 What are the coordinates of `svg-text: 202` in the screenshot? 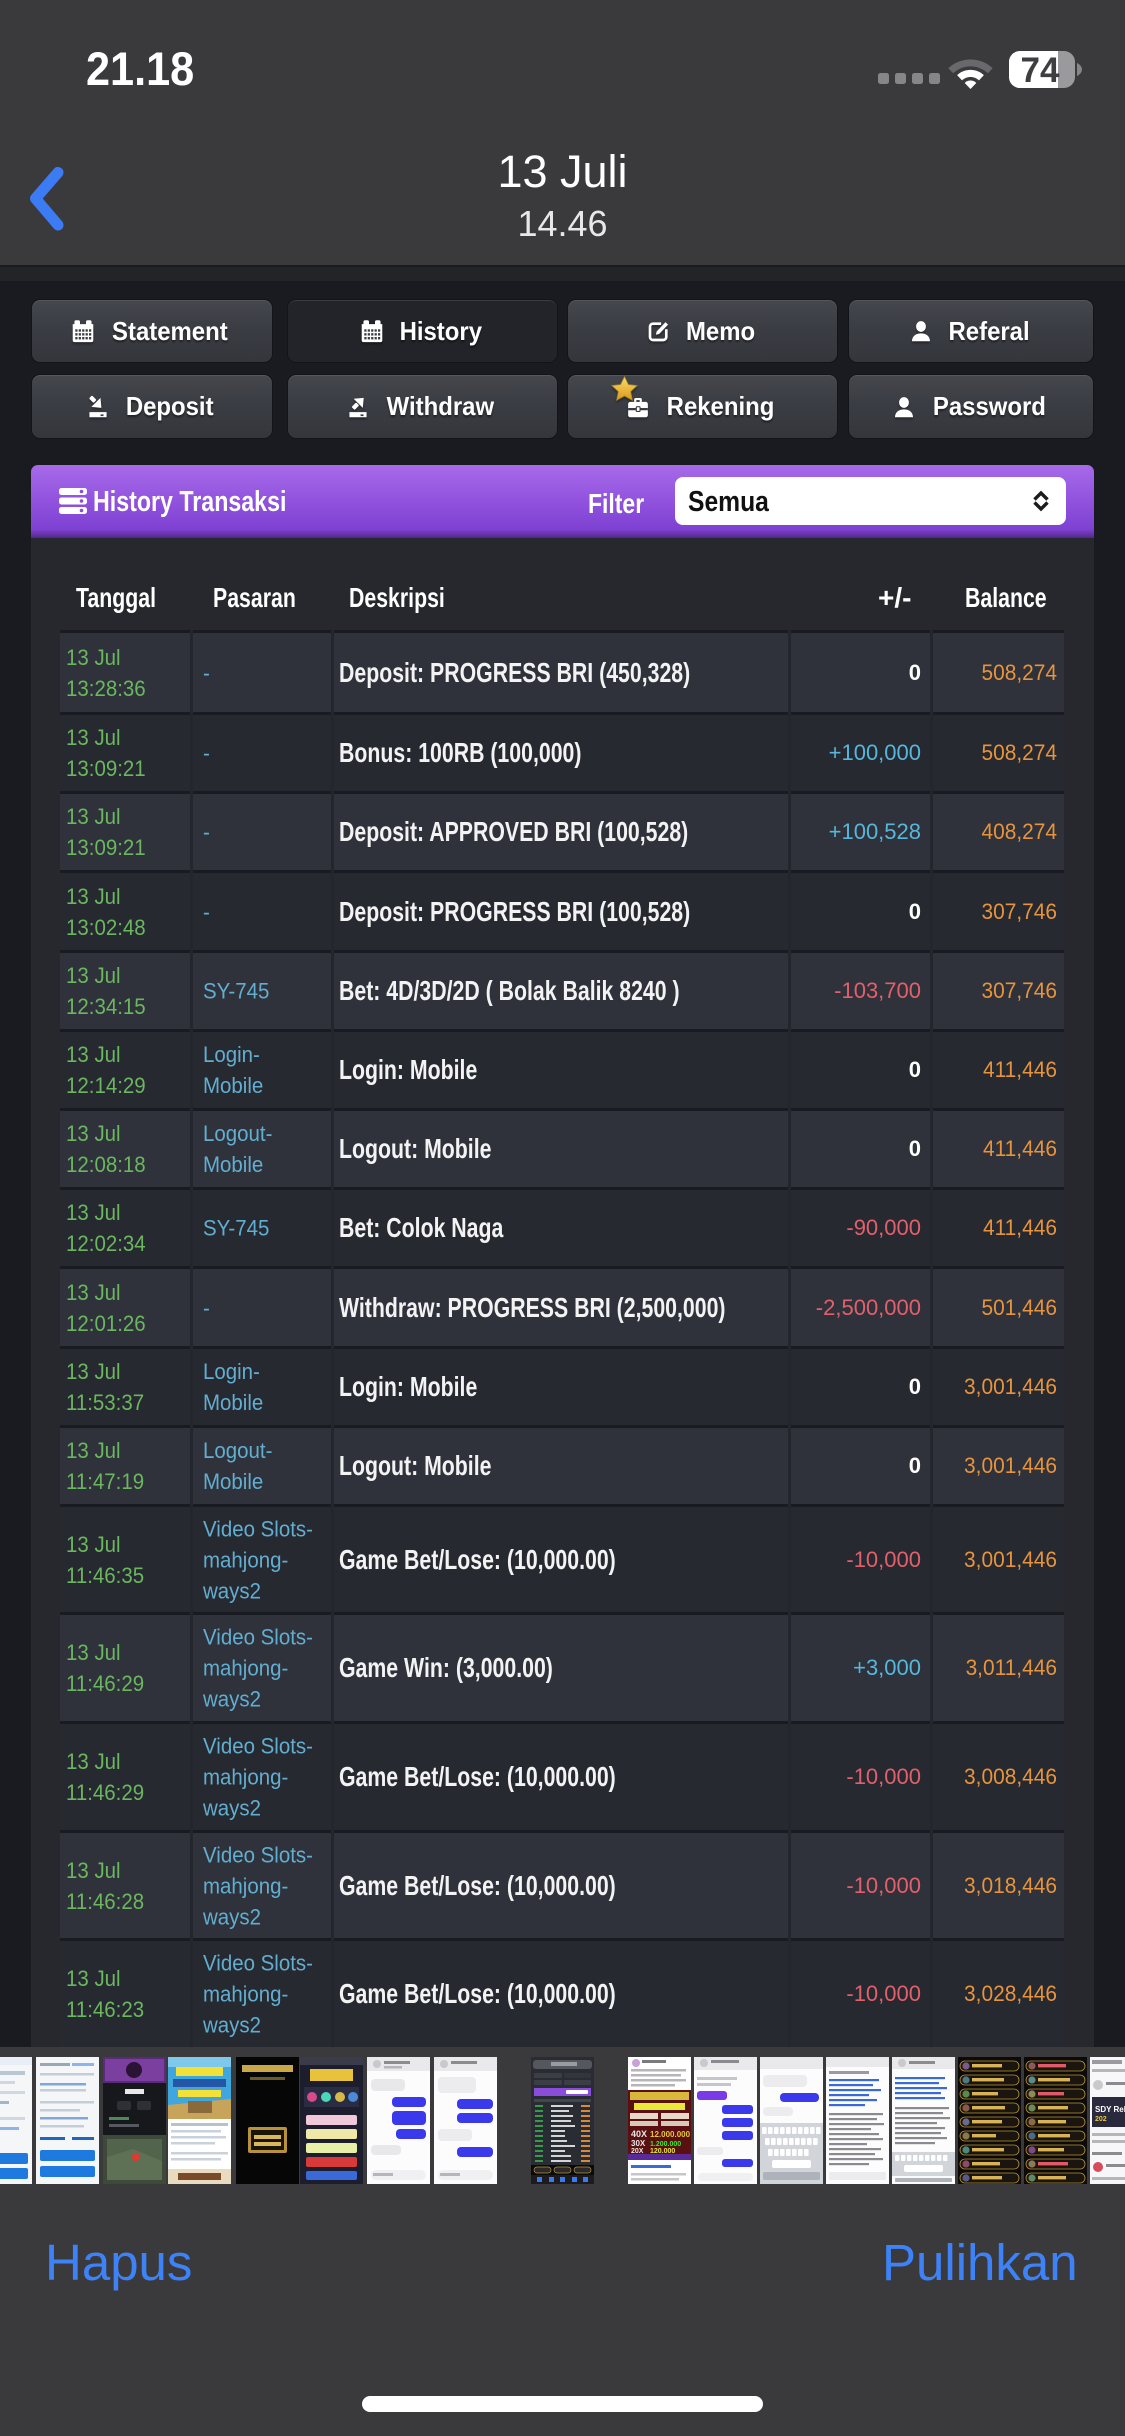 It's located at (1101, 2119).